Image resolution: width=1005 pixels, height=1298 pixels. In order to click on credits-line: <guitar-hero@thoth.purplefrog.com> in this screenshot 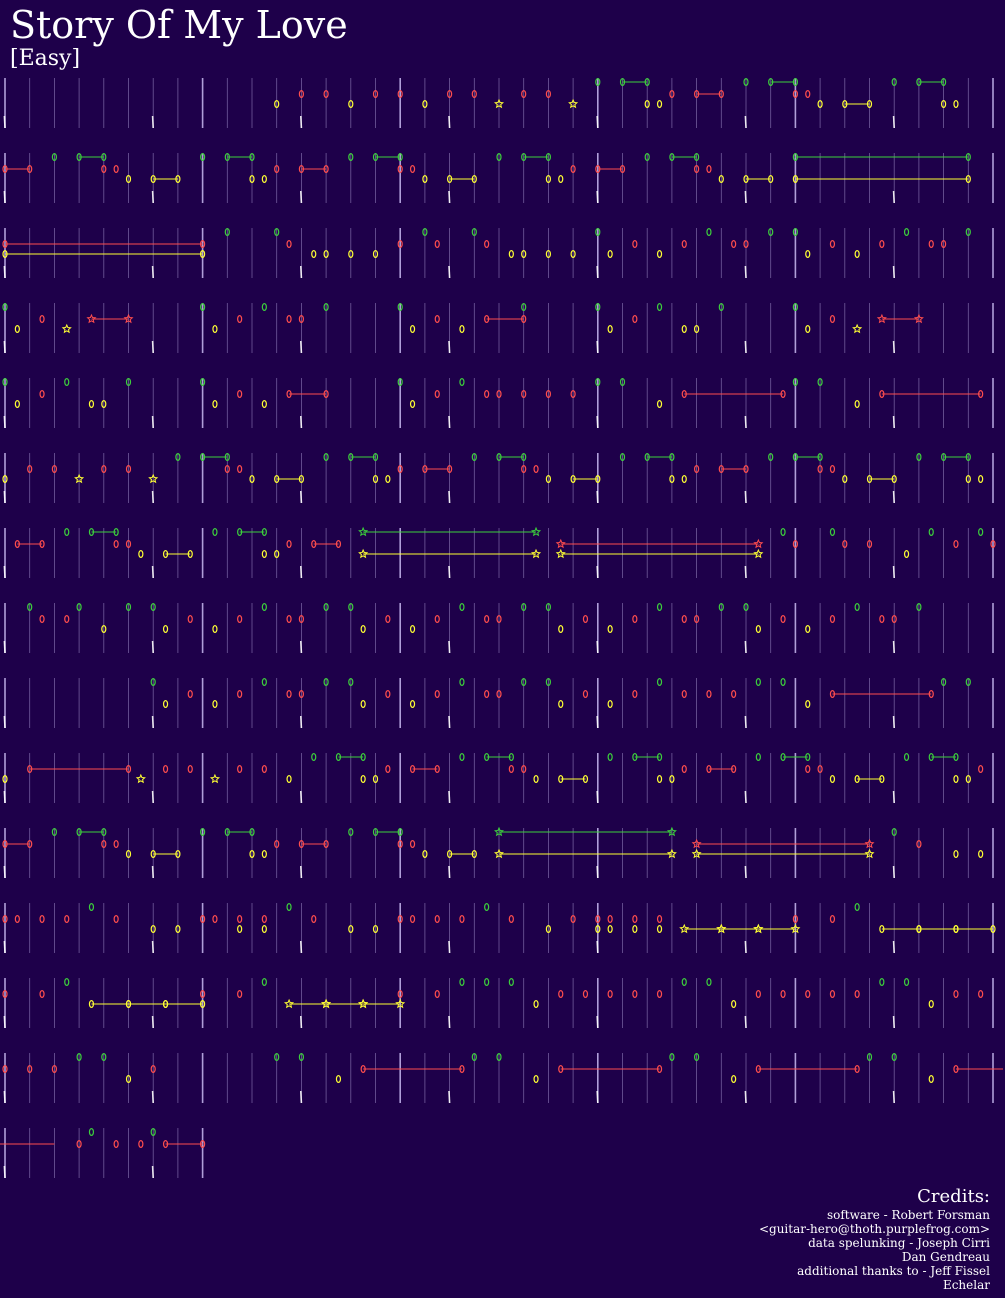, I will do `click(874, 1229)`.